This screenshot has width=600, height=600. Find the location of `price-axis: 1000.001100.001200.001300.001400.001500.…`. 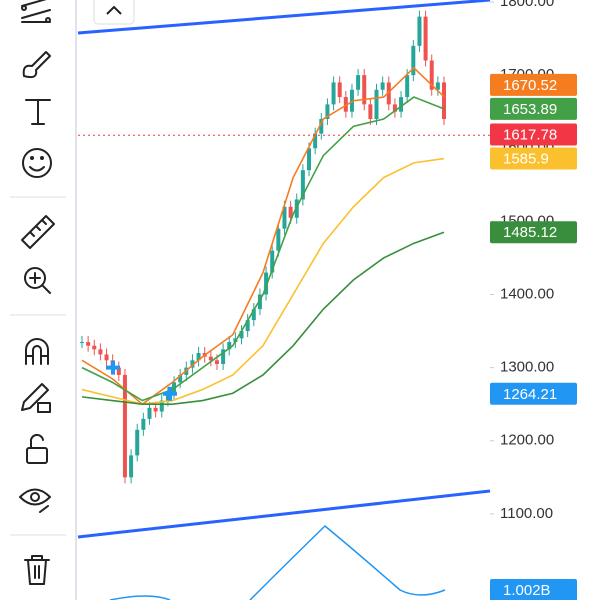

price-axis: 1000.001100.001200.001300.001400.001500.… is located at coordinates (533, 300).